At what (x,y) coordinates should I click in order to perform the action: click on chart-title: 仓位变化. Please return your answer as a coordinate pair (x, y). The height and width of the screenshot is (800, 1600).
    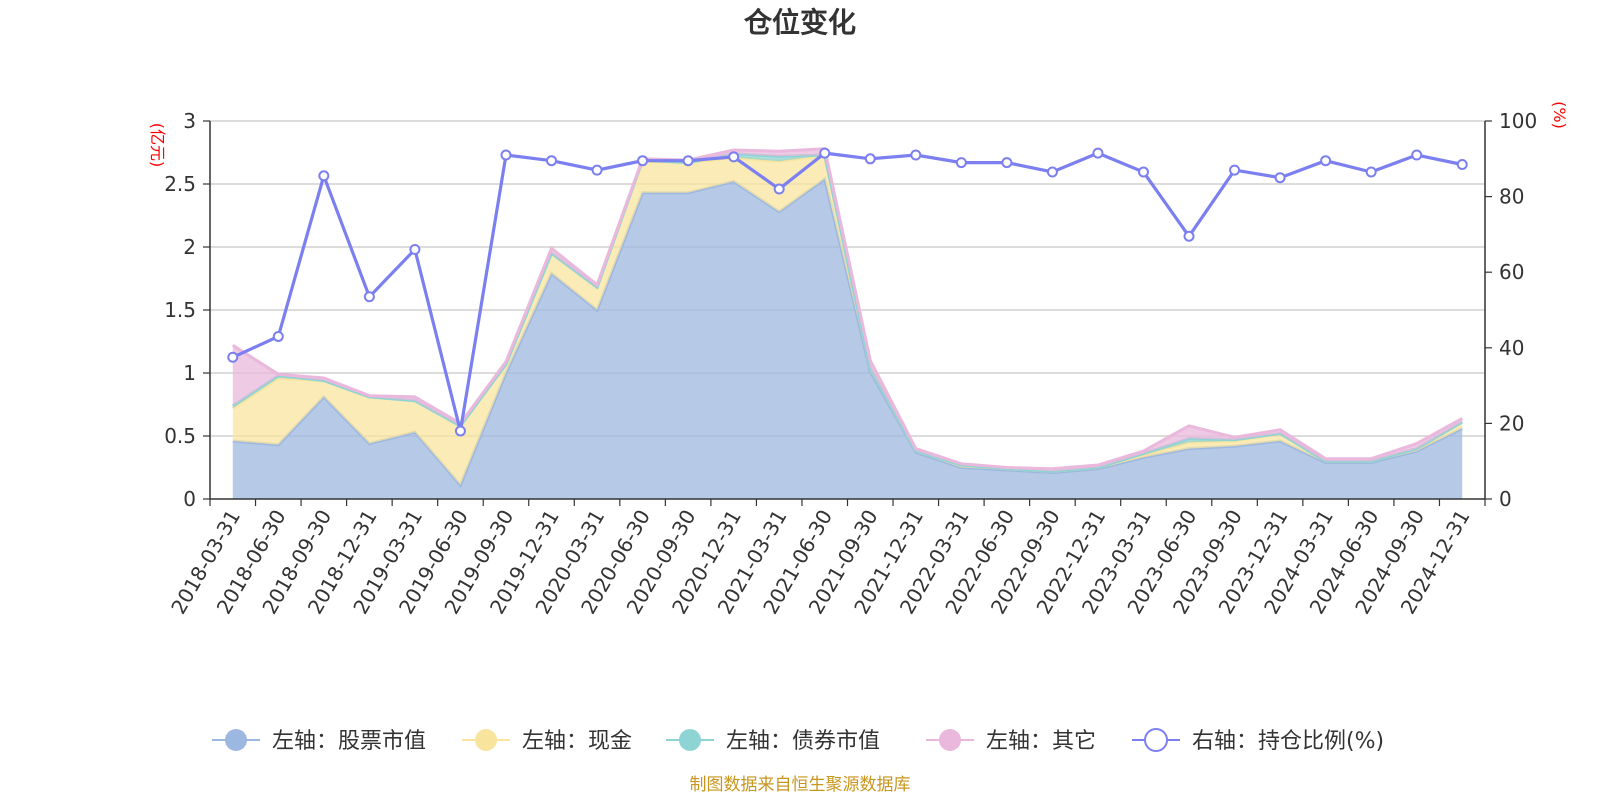
    Looking at the image, I should click on (800, 22).